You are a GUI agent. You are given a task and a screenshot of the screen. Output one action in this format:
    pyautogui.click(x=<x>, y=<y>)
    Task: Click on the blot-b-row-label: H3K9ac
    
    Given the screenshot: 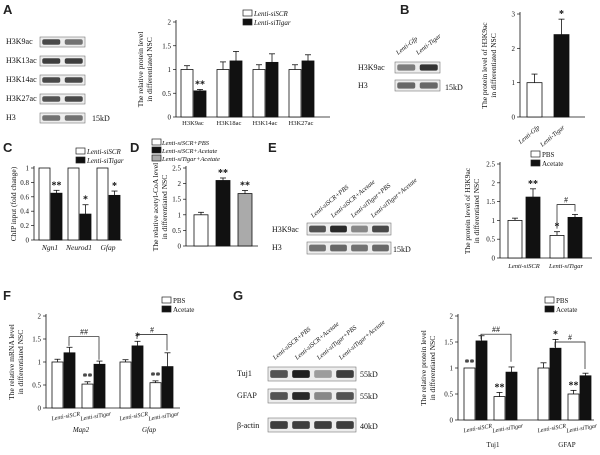 What is the action you would take?
    pyautogui.click(x=371, y=67)
    